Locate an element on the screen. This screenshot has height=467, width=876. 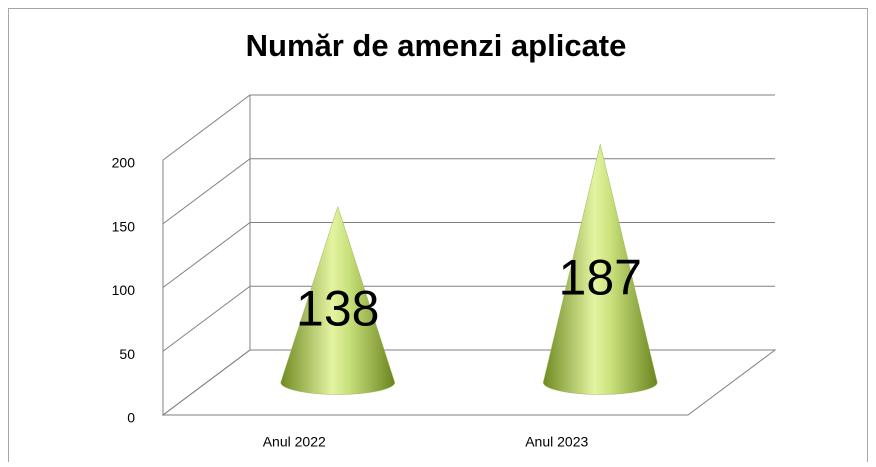
data-label: 138 is located at coordinates (337, 309).